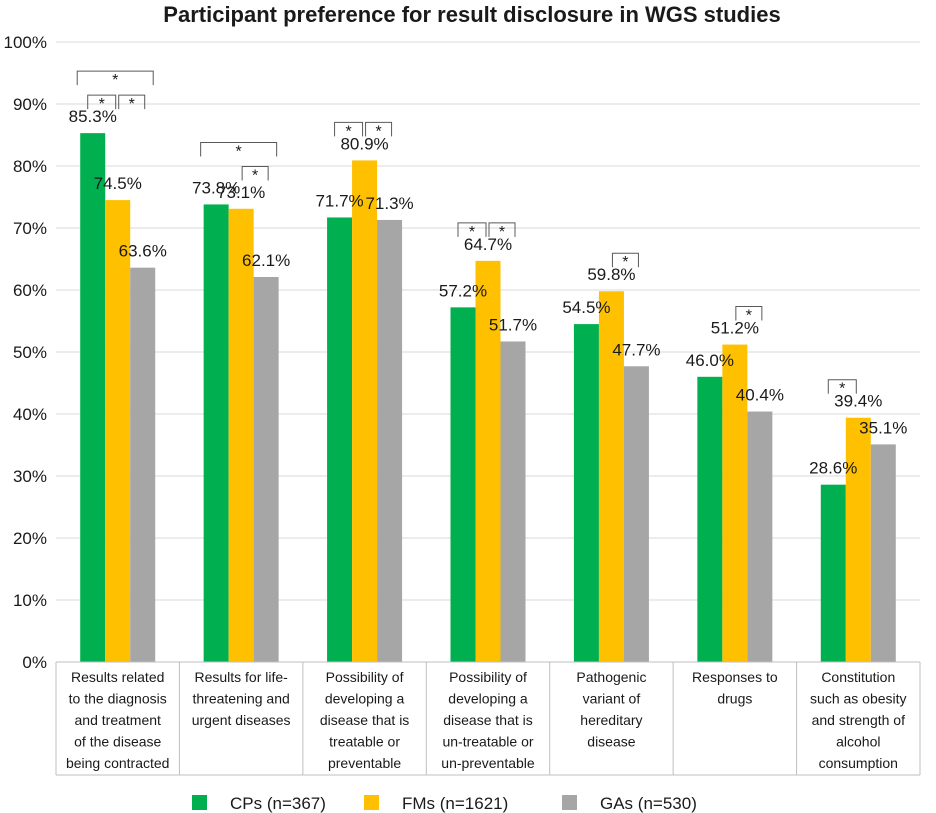 This screenshot has height=813, width=936. I want to click on y-tick-label: 30%, so click(30, 476).